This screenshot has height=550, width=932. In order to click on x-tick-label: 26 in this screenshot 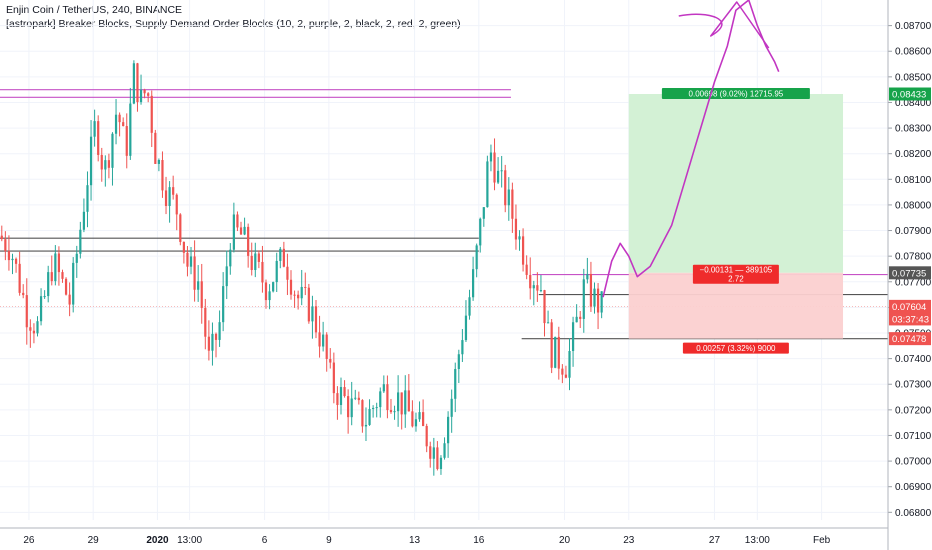, I will do `click(29, 540)`.